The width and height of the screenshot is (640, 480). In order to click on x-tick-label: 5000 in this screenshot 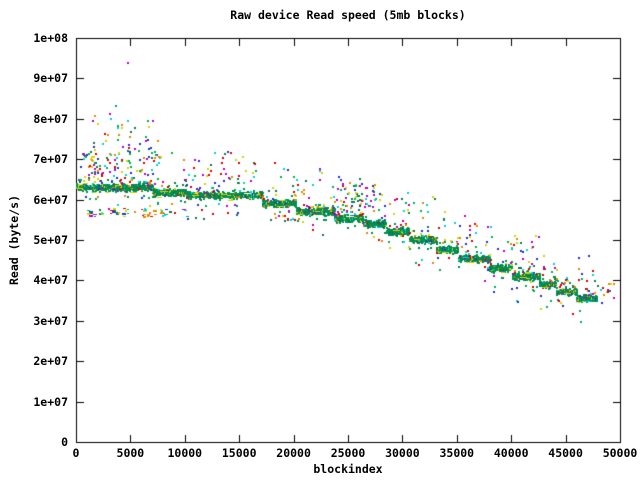, I will do `click(130, 453)`.